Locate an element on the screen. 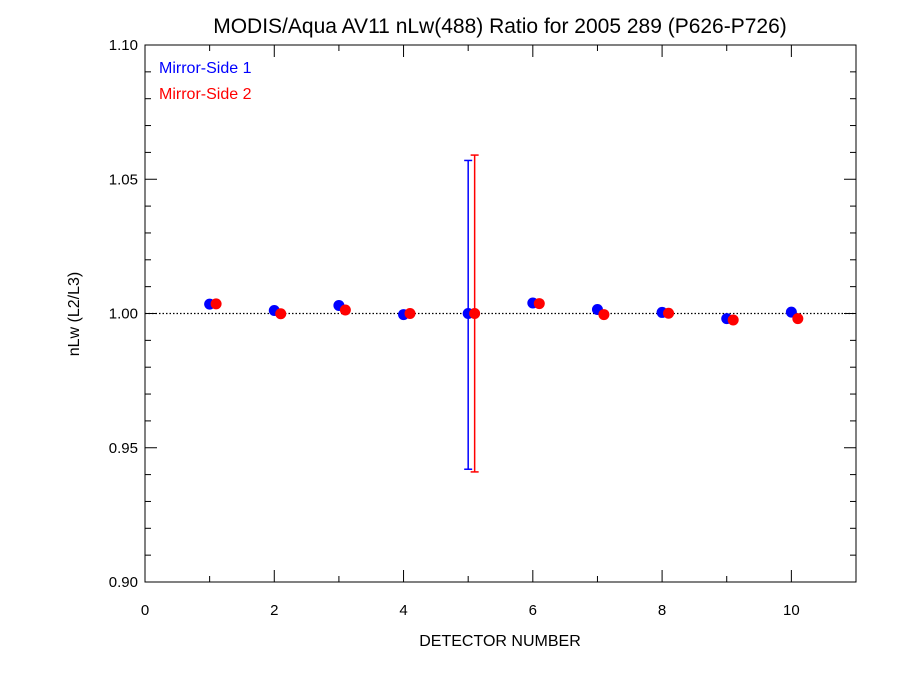 This screenshot has width=900, height=675. x-tick-label: 4 is located at coordinates (403, 610).